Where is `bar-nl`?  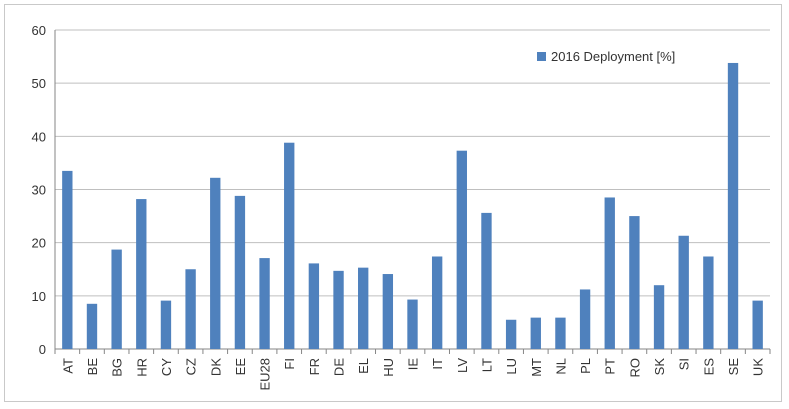
bar-nl is located at coordinates (560, 333).